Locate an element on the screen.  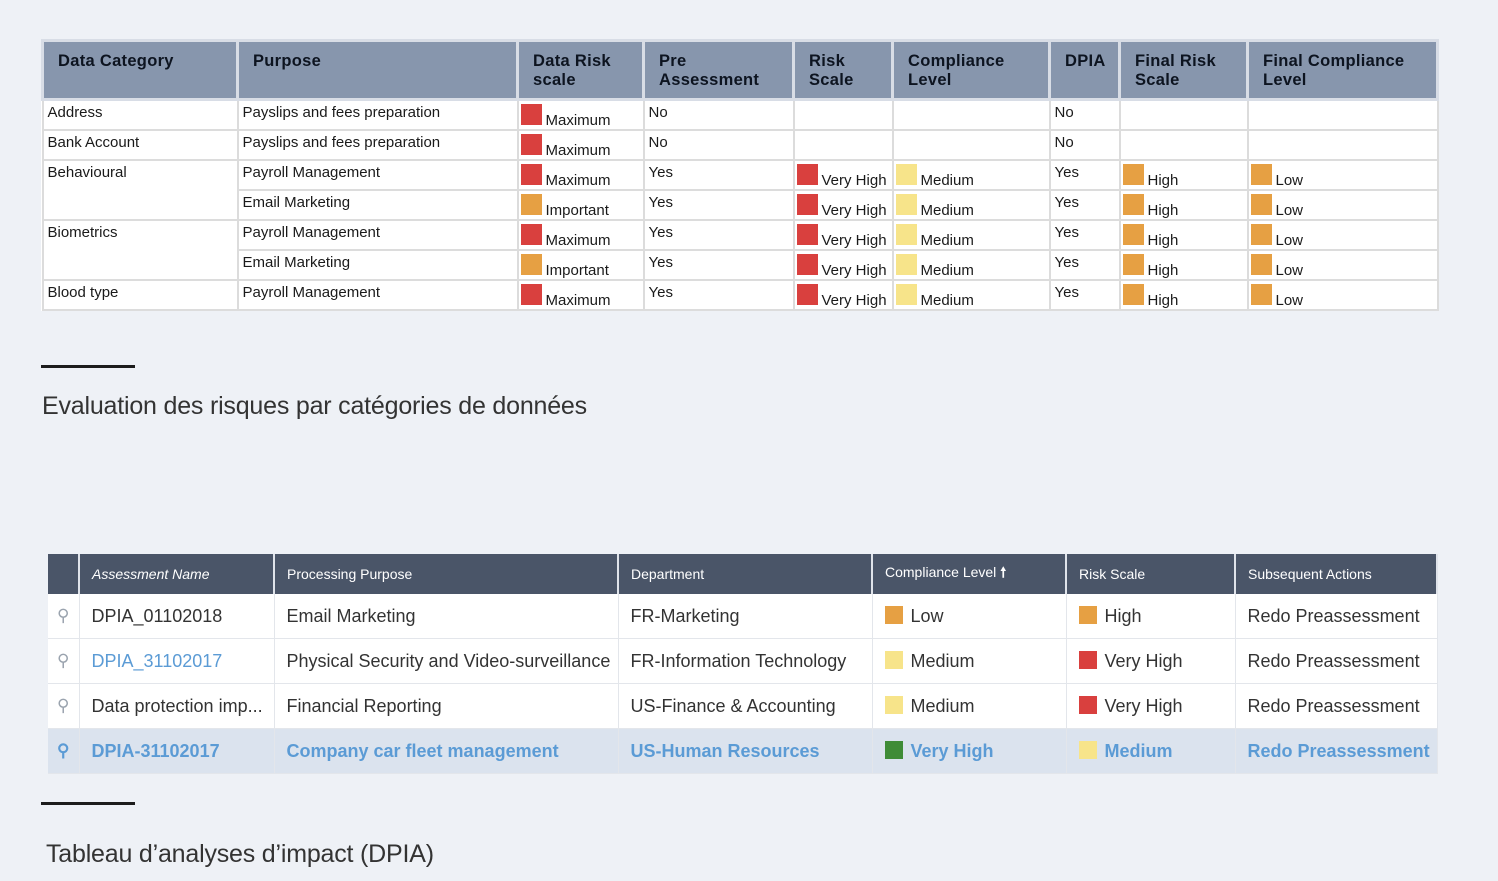
cell-department: FR-Marketing is located at coordinates (745, 616).